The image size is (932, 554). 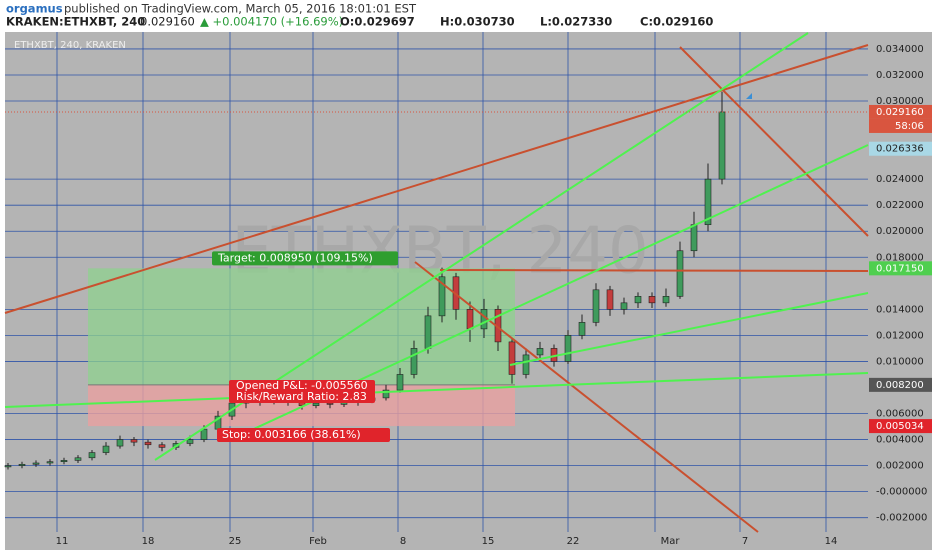 I want to click on price-tag-label: 0.026336, so click(x=900, y=149).